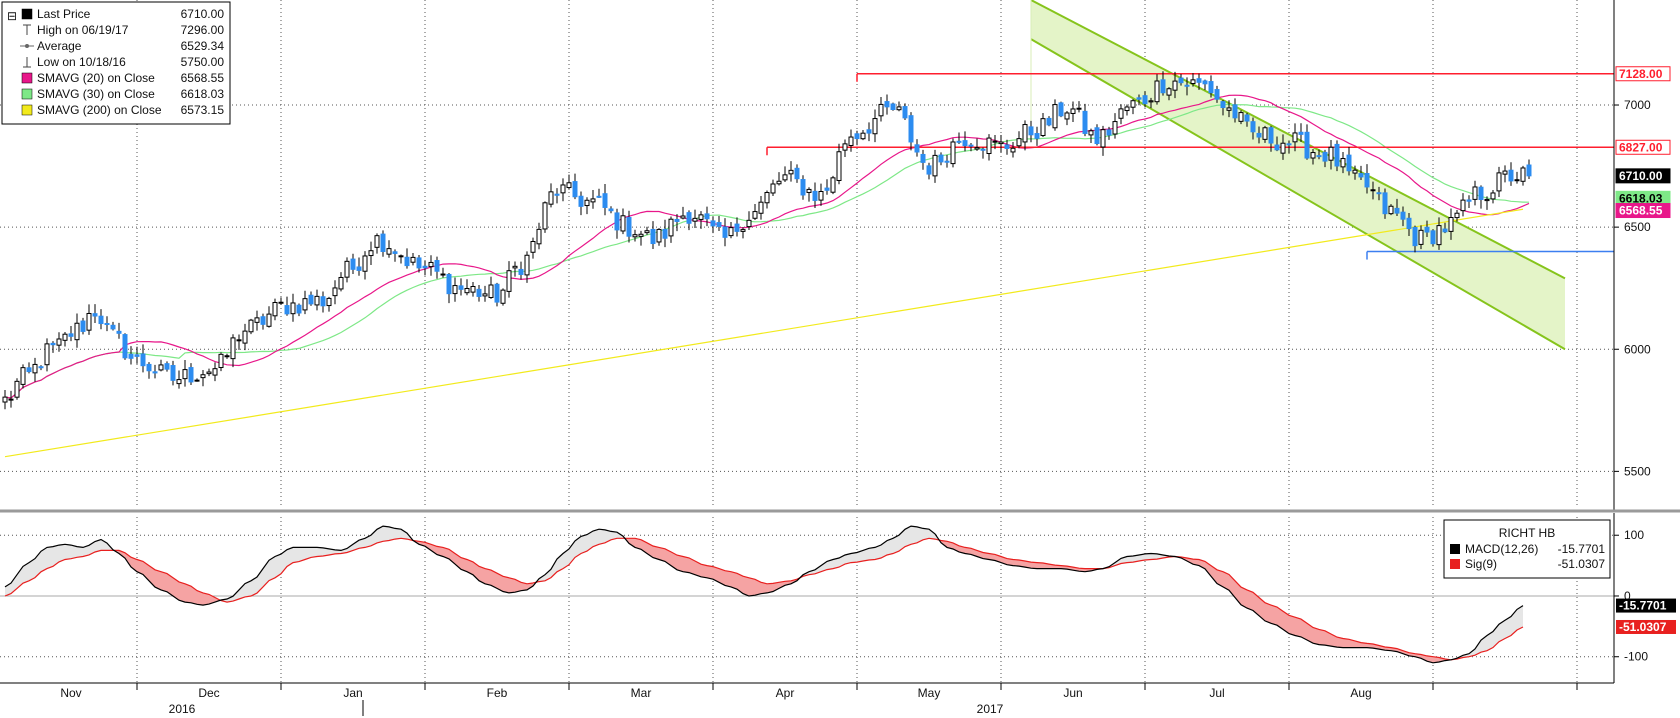 The image size is (1680, 718). What do you see at coordinates (1643, 74) in the screenshot?
I see `price-tag: 7128.00` at bounding box center [1643, 74].